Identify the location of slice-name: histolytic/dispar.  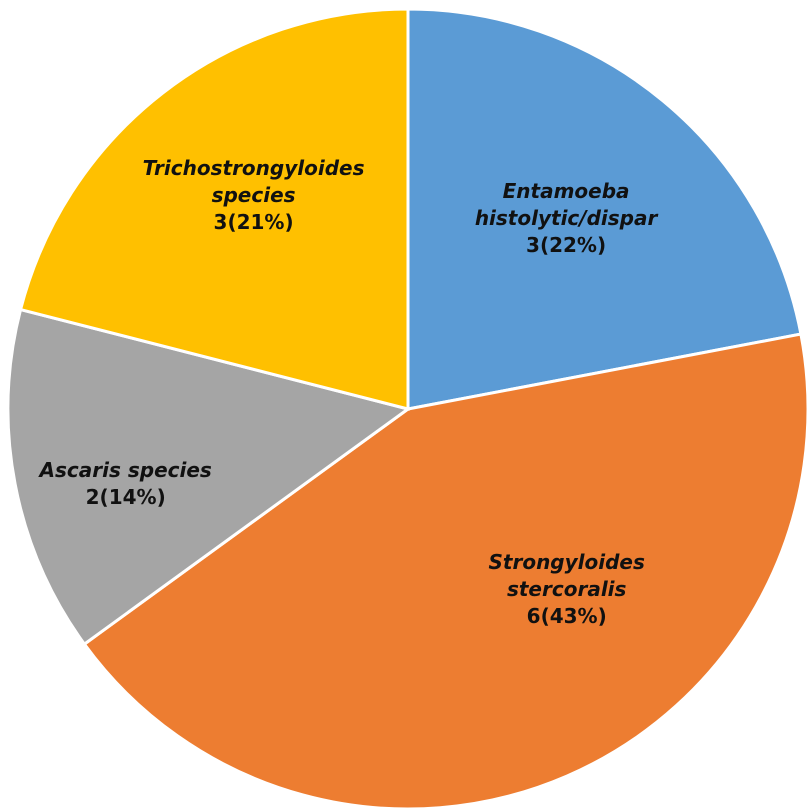
(567, 218).